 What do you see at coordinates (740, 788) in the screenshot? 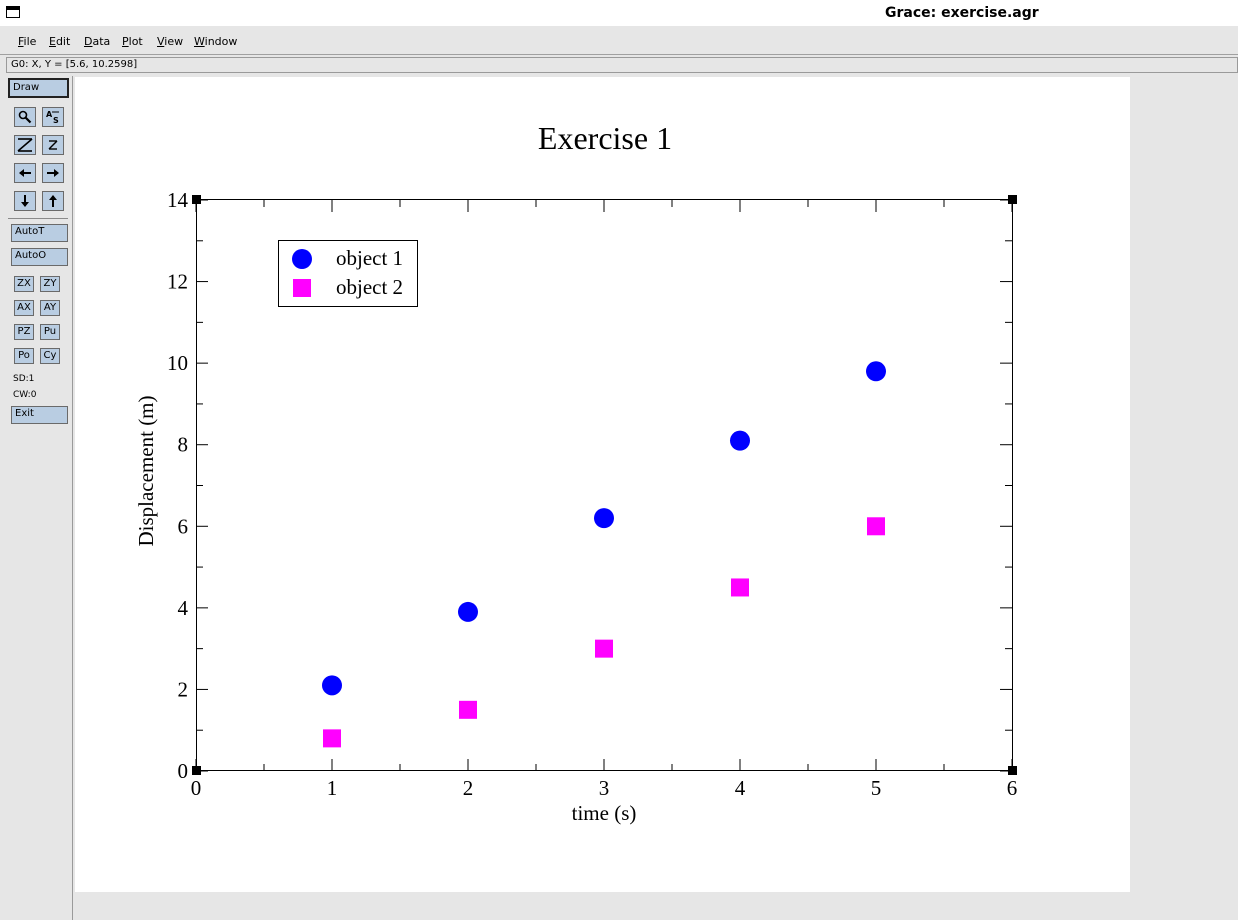
I see `x-tick-label: 4` at bounding box center [740, 788].